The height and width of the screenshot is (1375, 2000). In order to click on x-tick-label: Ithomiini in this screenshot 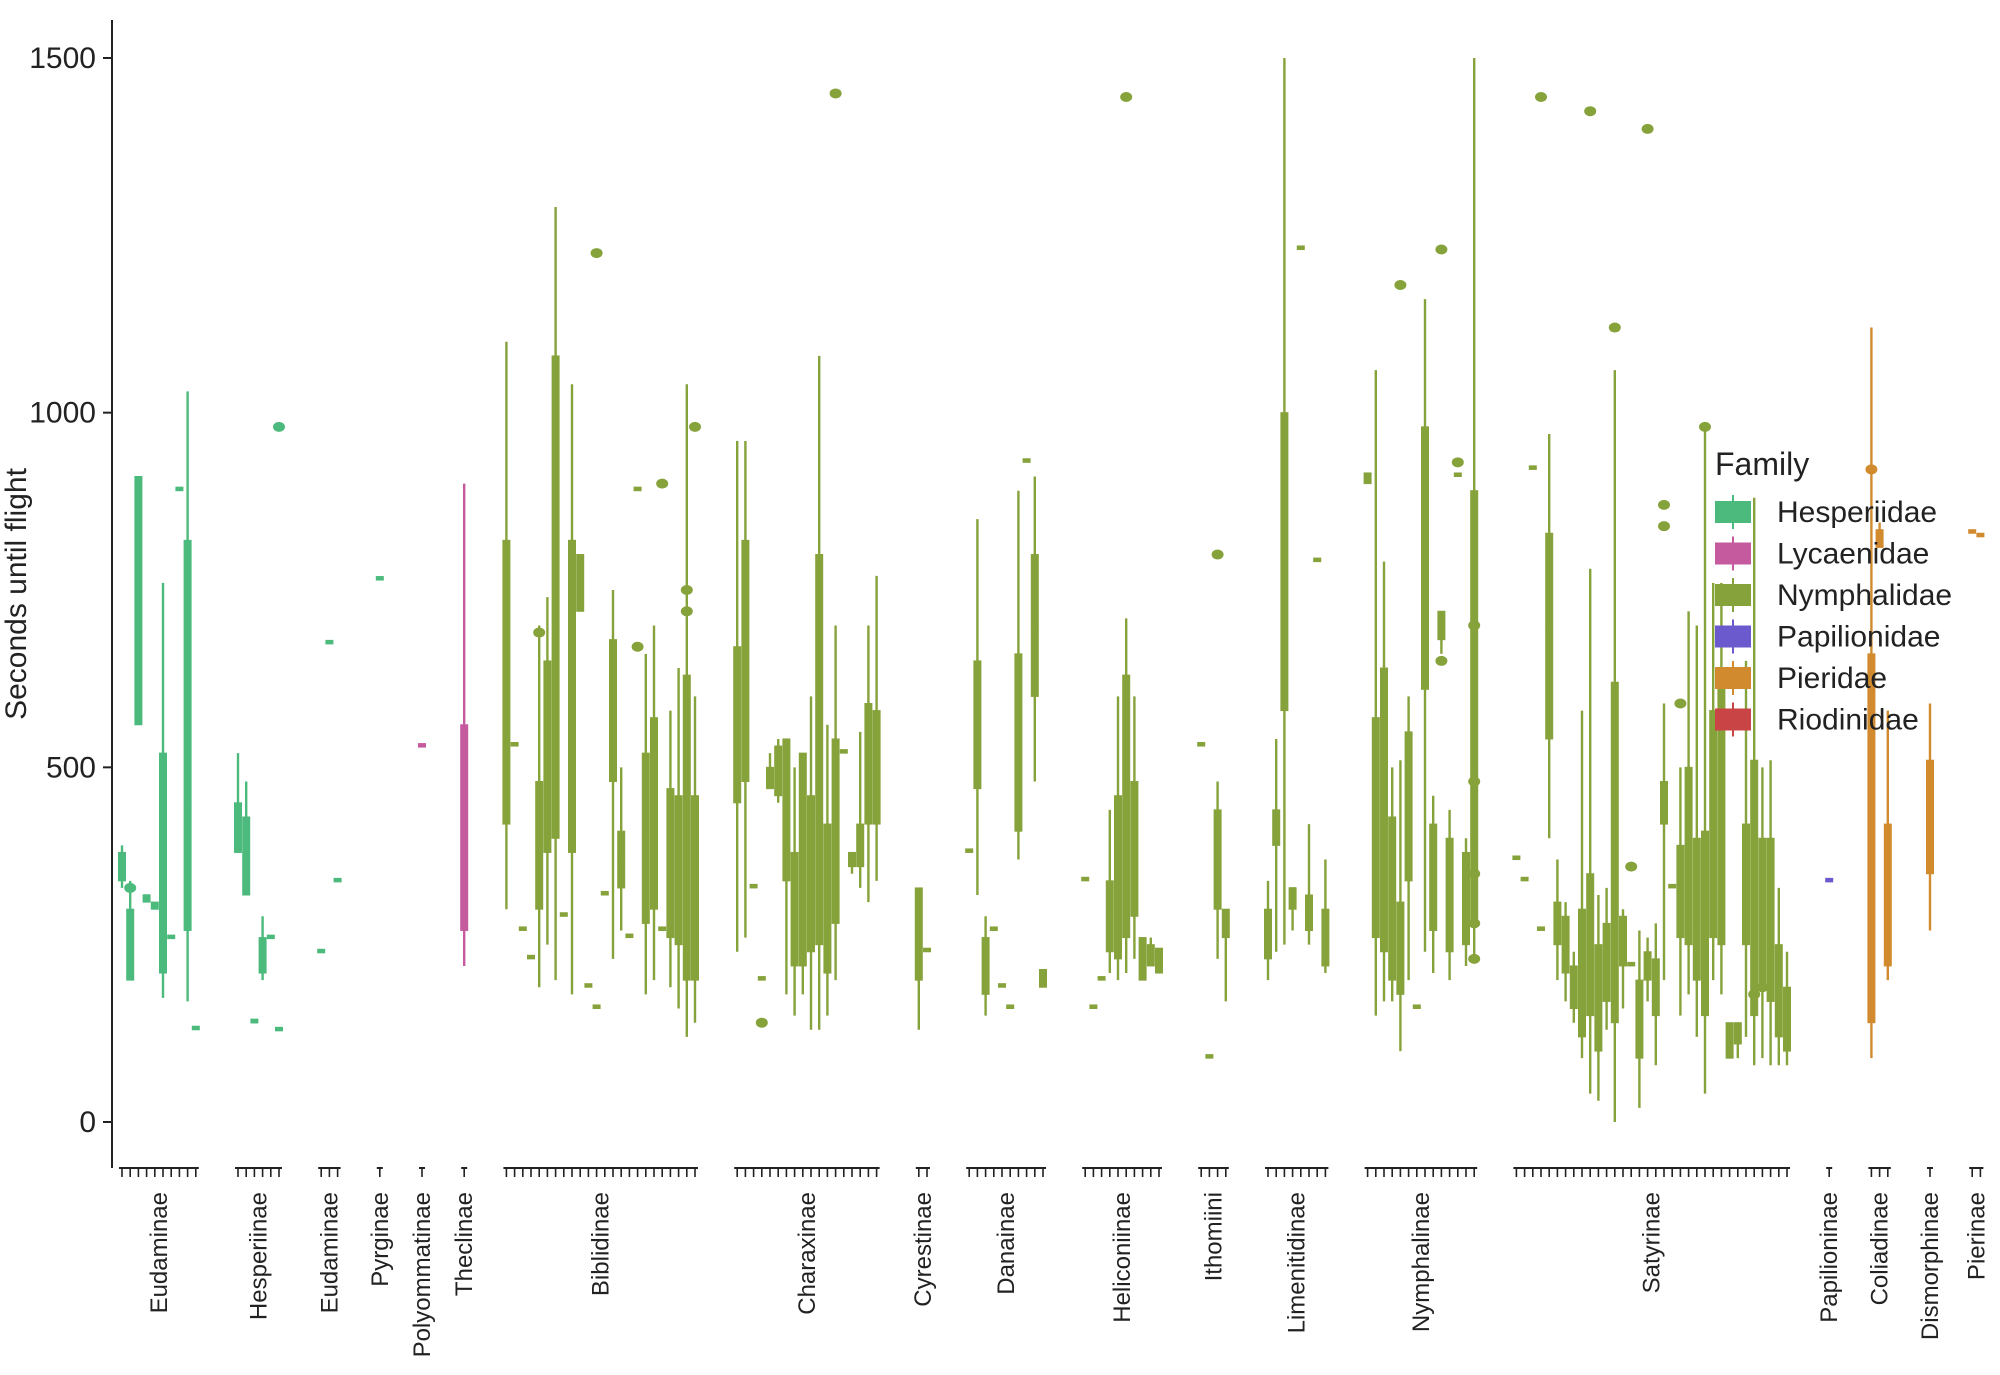, I will do `click(1214, 1236)`.